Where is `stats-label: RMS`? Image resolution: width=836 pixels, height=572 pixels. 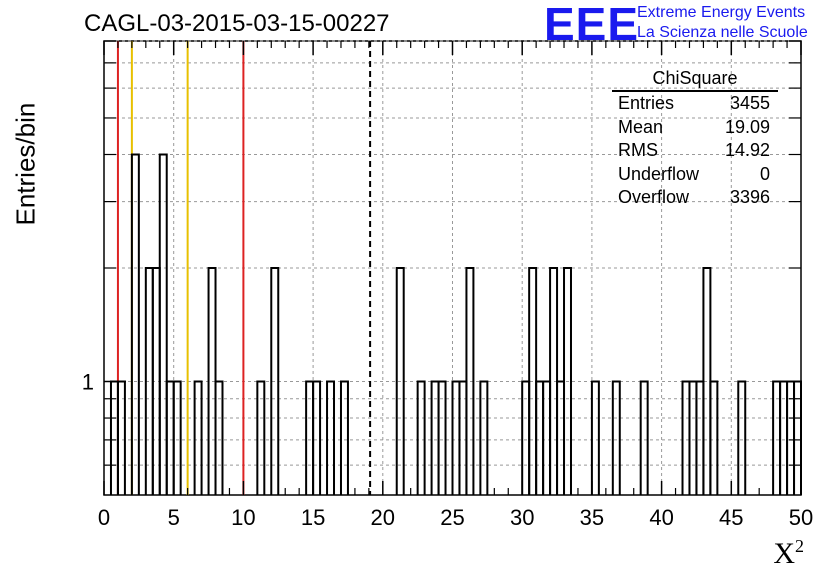
stats-label: RMS is located at coordinates (638, 150).